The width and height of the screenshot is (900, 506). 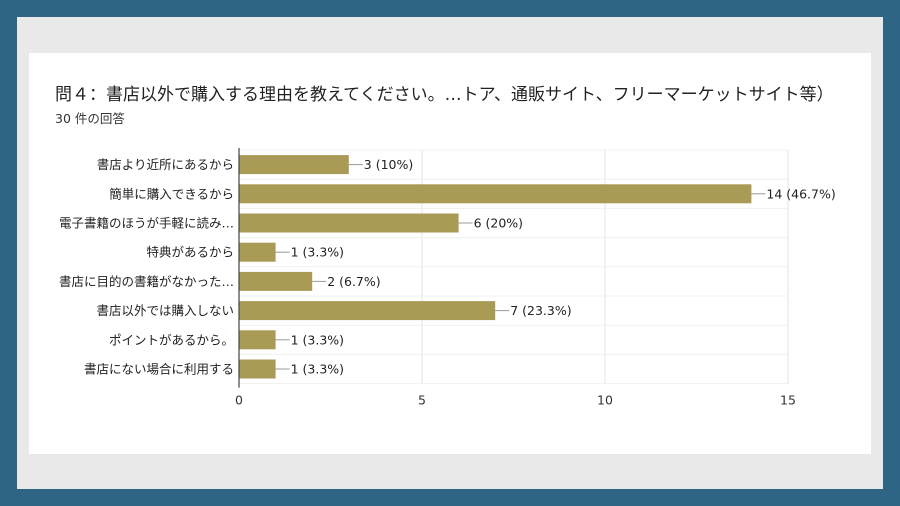 What do you see at coordinates (800, 193) in the screenshot?
I see `data-label: 14 (46.7%)` at bounding box center [800, 193].